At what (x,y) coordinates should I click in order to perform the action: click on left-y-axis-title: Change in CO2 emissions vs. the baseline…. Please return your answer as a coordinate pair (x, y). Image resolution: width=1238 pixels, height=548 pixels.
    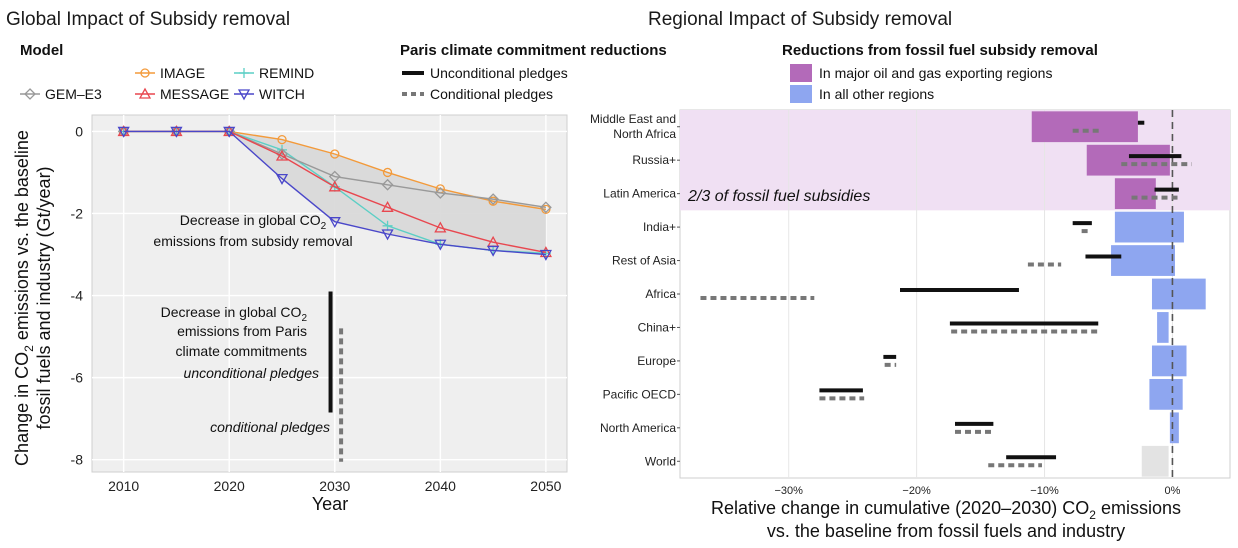
    Looking at the image, I should click on (33, 298).